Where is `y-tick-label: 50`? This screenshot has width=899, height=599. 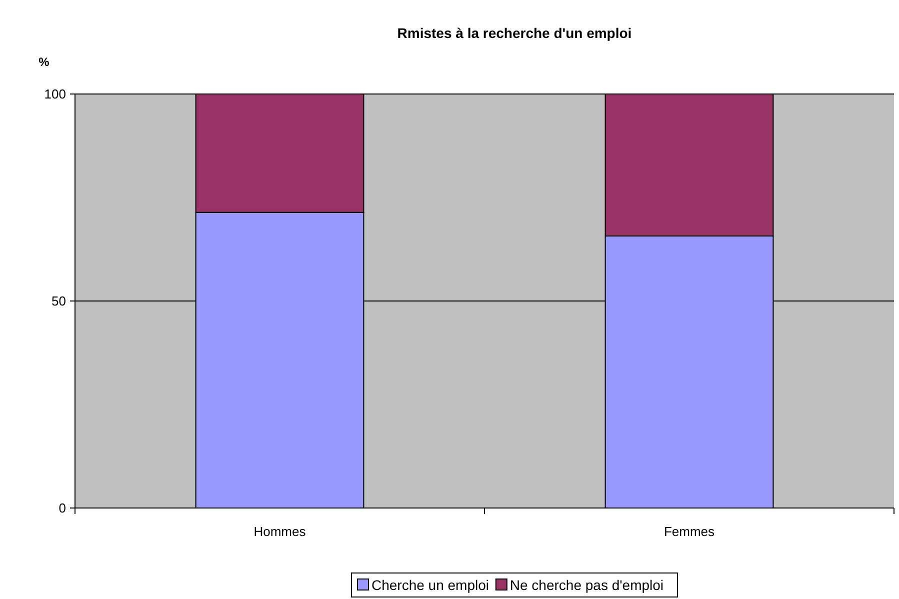
y-tick-label: 50 is located at coordinates (59, 301).